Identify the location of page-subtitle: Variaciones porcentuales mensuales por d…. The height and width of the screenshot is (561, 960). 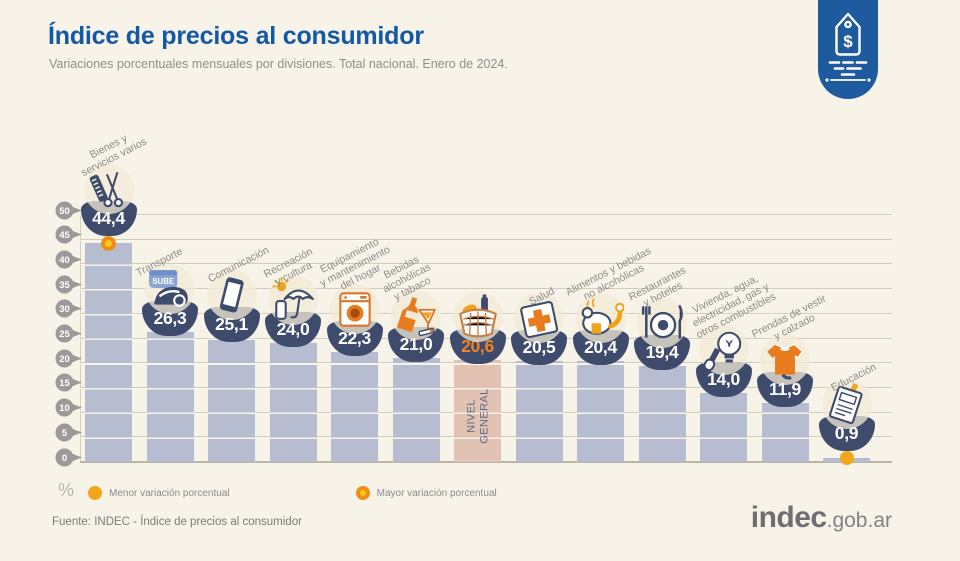
(278, 64).